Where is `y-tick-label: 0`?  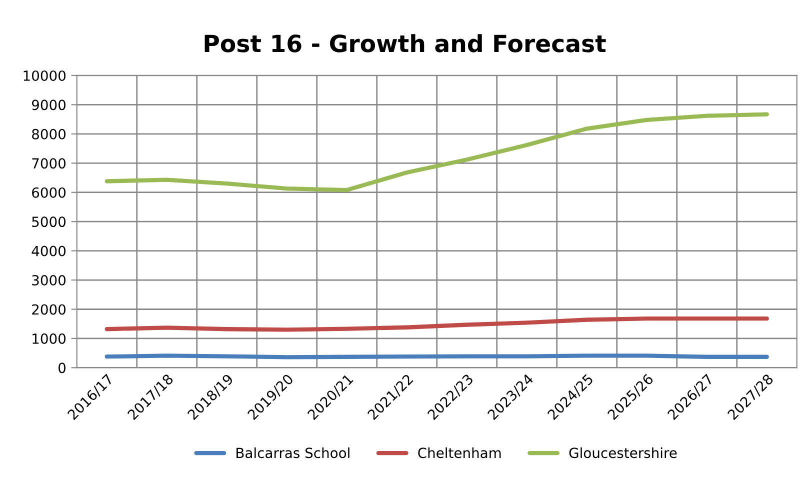
y-tick-label: 0 is located at coordinates (62, 368).